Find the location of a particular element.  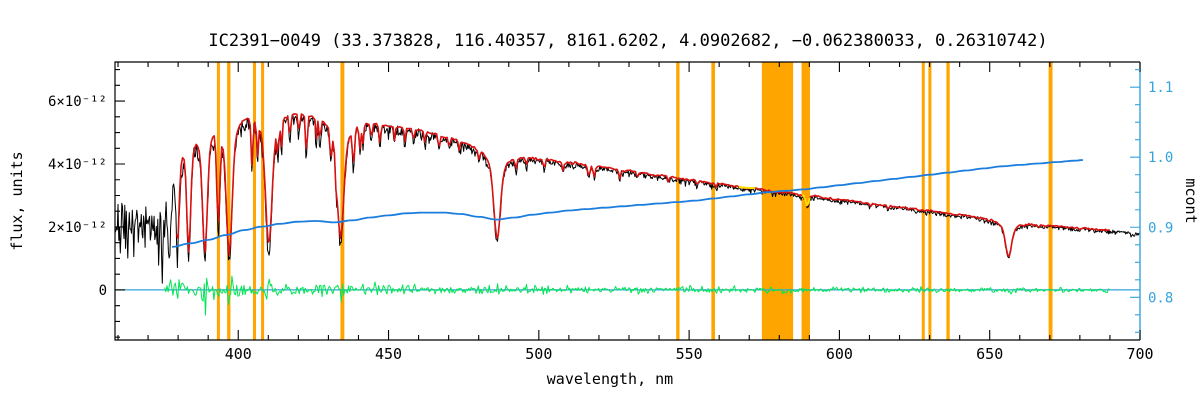

x-tick-label: 400 is located at coordinates (238, 354).